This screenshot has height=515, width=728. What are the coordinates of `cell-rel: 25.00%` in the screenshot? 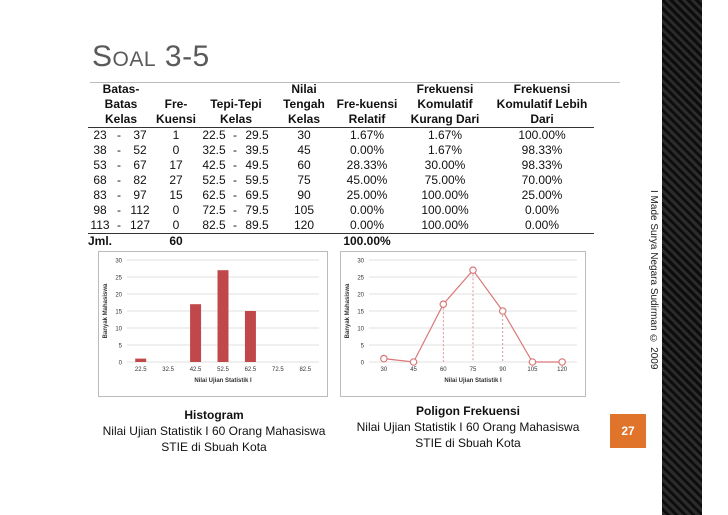 It's located at (367, 195).